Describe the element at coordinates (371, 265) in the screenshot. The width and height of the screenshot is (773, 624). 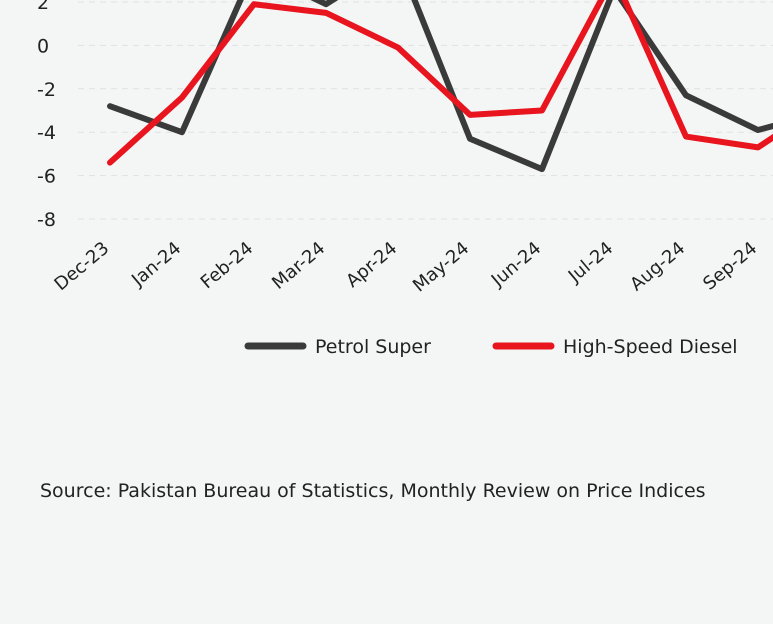
I see `x-tick-label: Apr-24` at that location.